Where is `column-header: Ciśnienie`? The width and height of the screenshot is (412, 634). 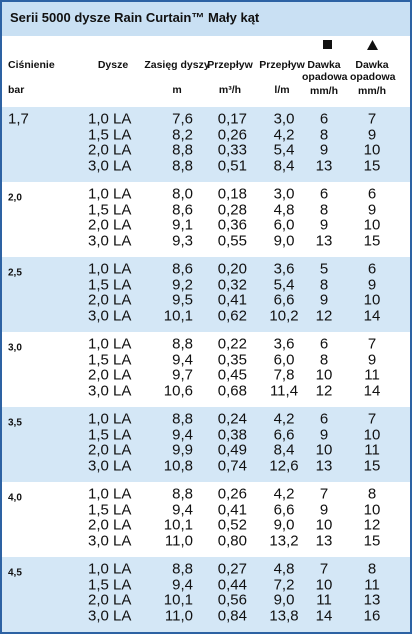 column-header: Ciśnienie is located at coordinates (31, 65).